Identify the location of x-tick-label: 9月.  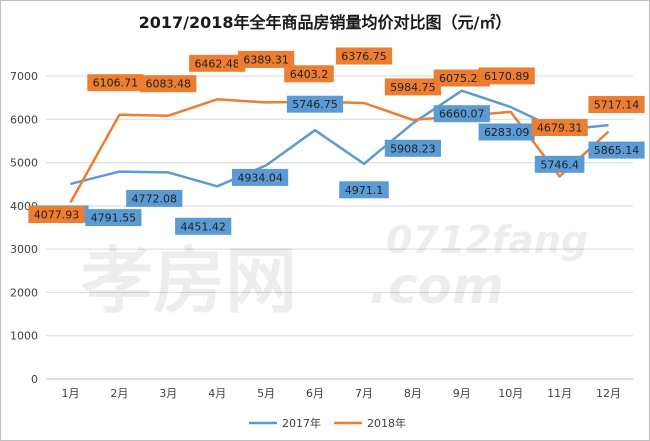
(462, 393).